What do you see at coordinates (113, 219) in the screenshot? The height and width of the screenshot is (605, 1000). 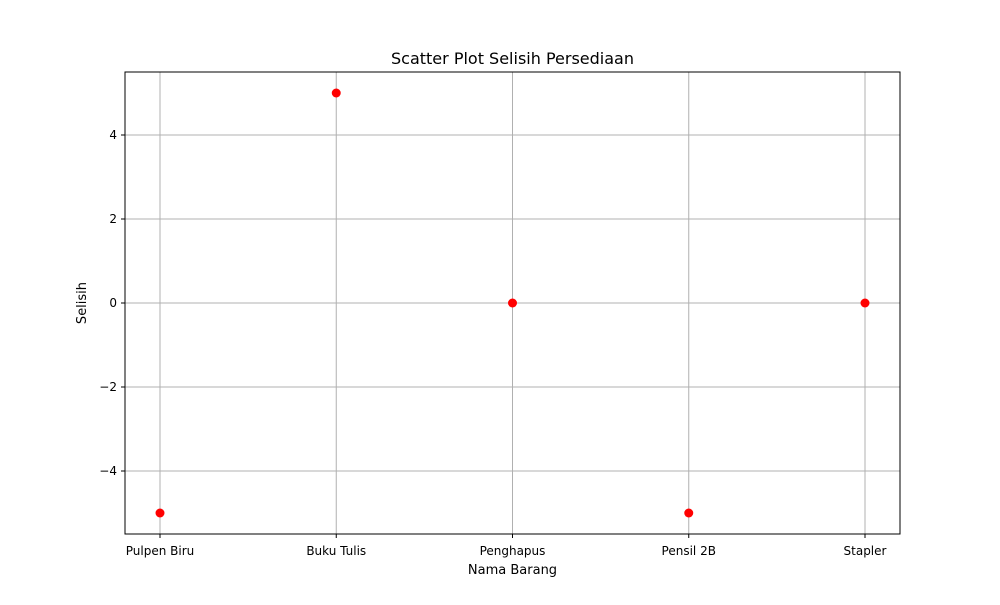 I see `y-tick-label: 2` at bounding box center [113, 219].